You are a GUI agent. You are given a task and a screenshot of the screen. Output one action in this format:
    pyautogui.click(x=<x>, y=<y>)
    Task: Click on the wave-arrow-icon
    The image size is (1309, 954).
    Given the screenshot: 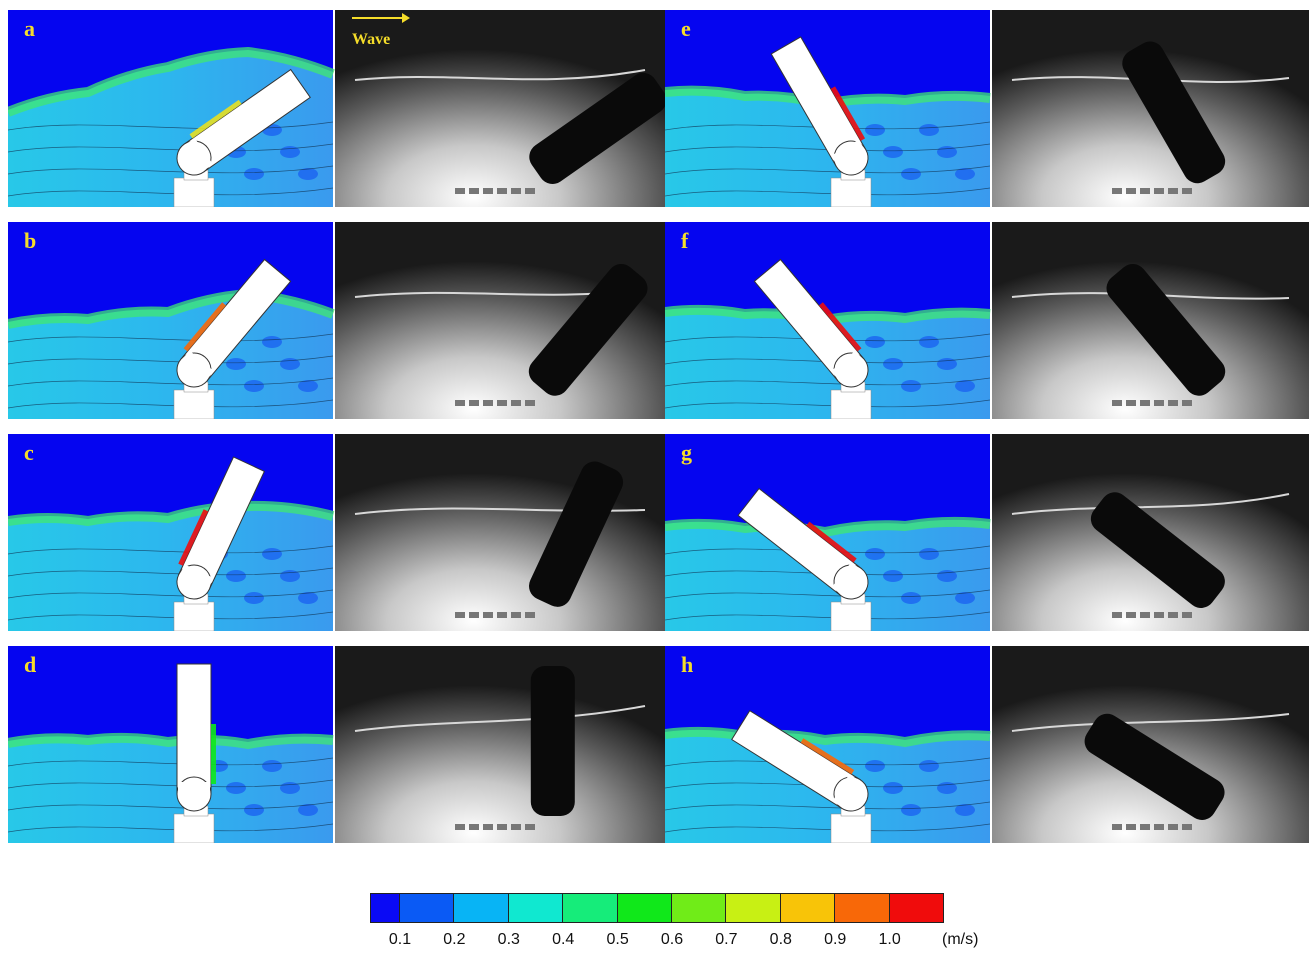 What is the action you would take?
    pyautogui.click(x=381, y=18)
    